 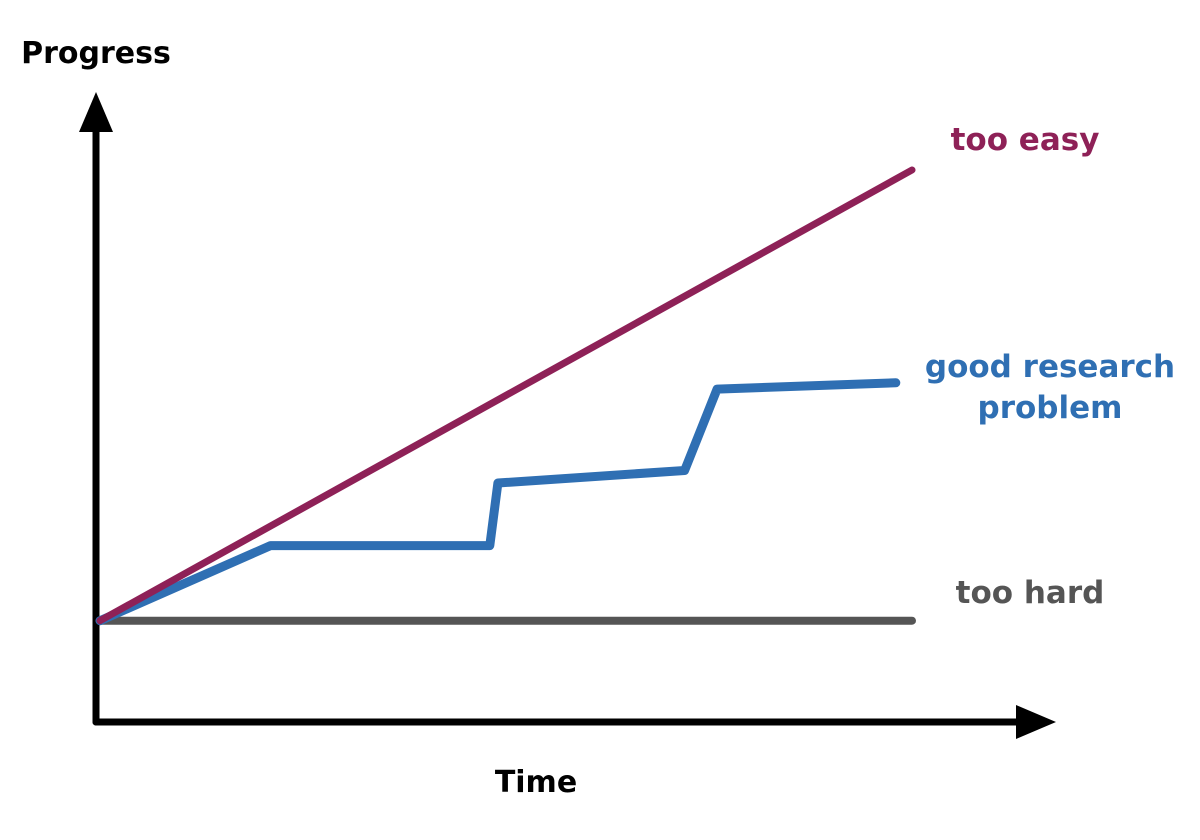 I want to click on series-label-good-research-problem-line2: problem, so click(x=1050, y=408).